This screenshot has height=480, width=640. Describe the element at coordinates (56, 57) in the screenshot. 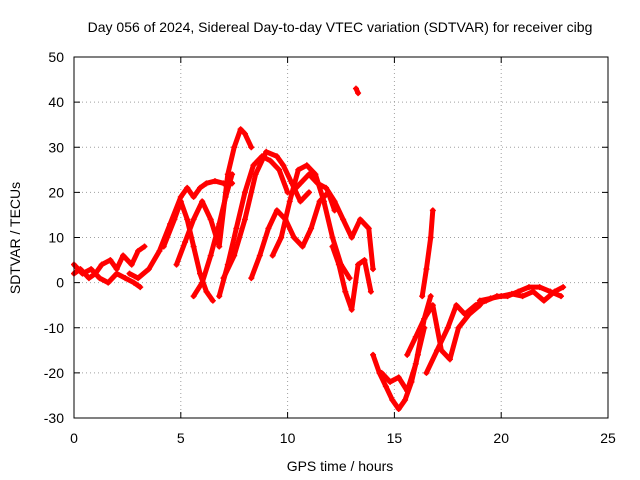

I see `y-tick-label: 50` at that location.